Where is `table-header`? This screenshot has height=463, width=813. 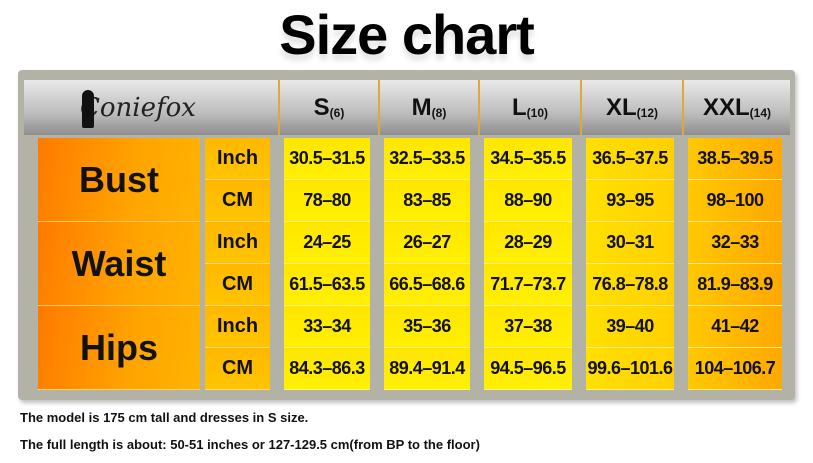 table-header is located at coordinates (407, 107).